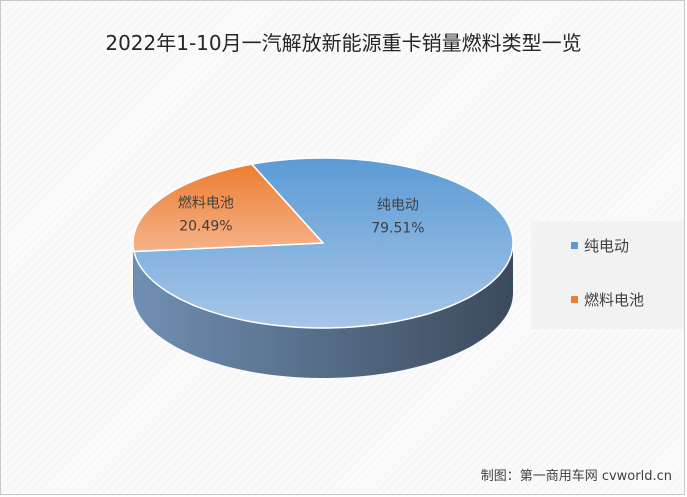 The height and width of the screenshot is (497, 687). What do you see at coordinates (576, 476) in the screenshot?
I see `source-credit: 制图：第一商用车网 cvworld.cn` at bounding box center [576, 476].